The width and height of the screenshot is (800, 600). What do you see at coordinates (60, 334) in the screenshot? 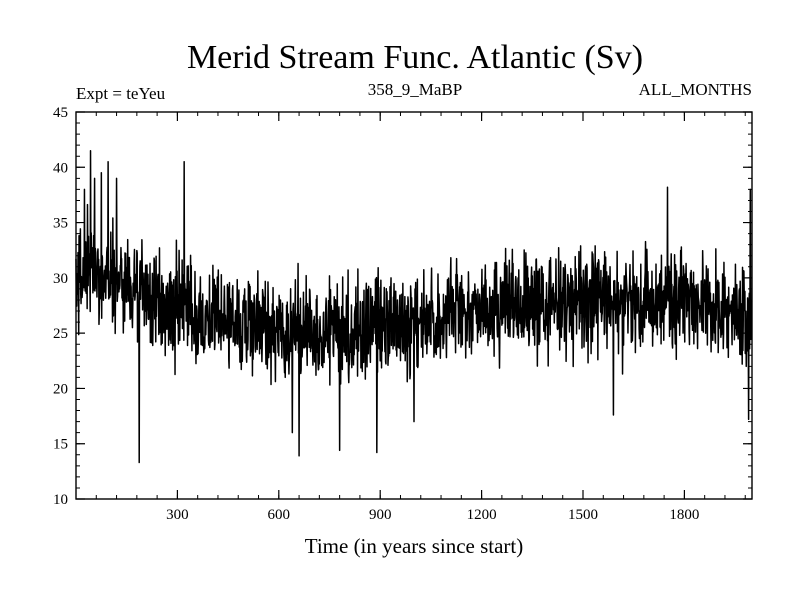
I see `y-tick-label: 25` at bounding box center [60, 334].